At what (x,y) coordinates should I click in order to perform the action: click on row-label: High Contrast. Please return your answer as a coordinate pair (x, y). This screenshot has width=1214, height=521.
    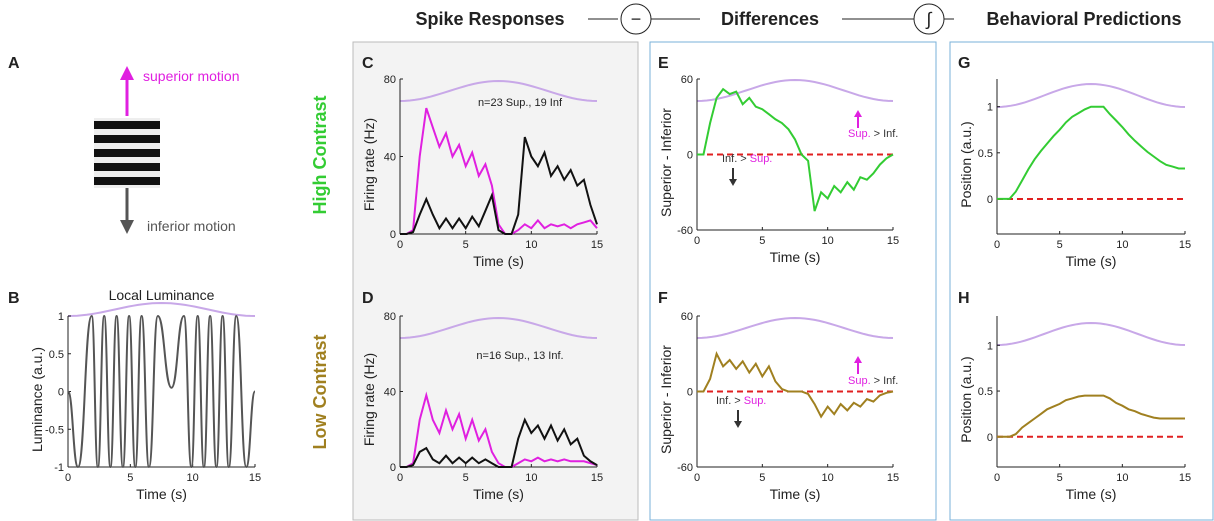
    Looking at the image, I should click on (320, 154).